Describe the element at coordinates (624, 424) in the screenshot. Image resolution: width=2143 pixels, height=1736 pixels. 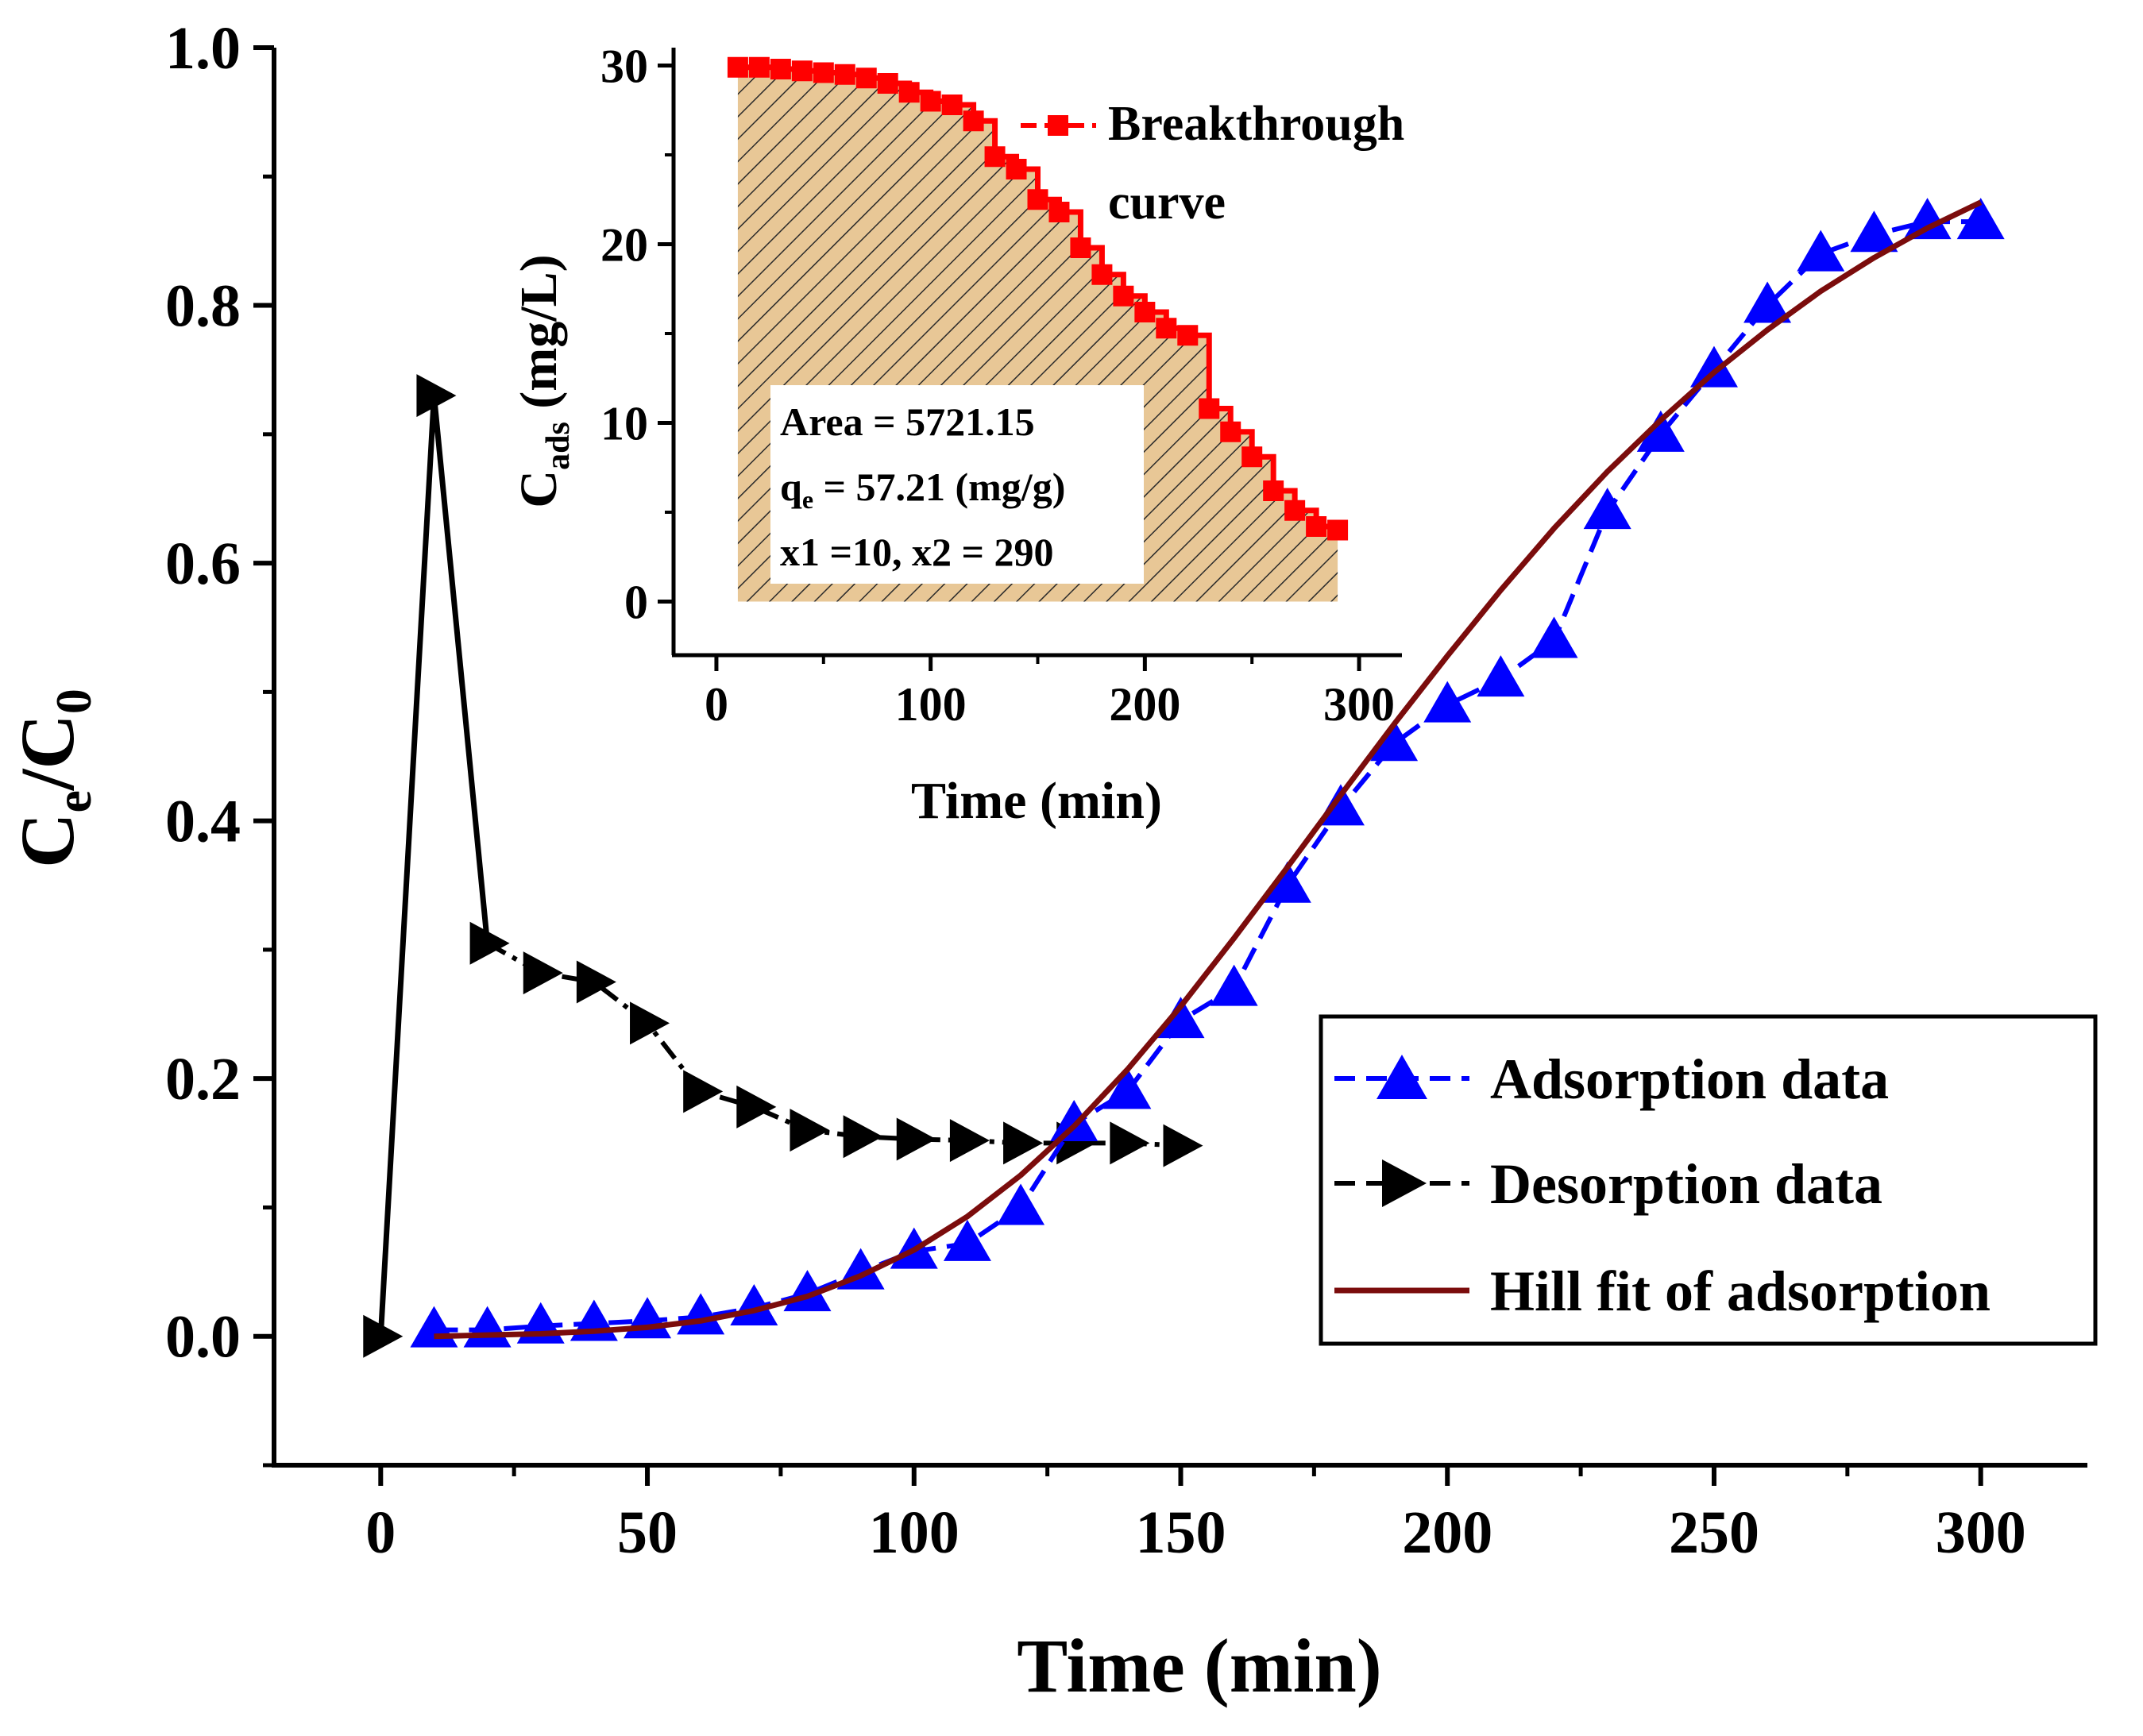
I see `inset-y-tick-label: 10` at that location.